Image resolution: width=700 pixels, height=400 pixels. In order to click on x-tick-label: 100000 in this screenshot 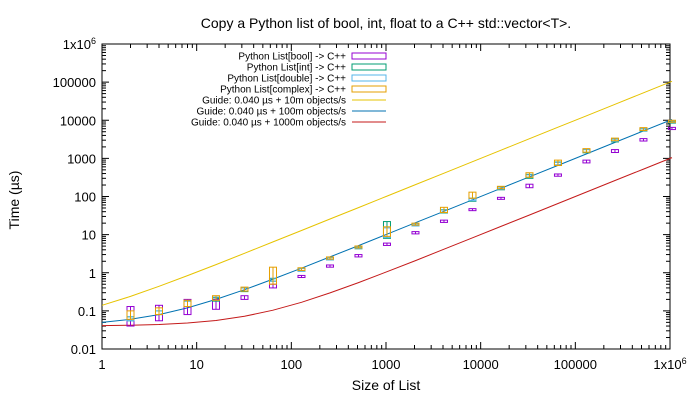, I will do `click(575, 364)`.